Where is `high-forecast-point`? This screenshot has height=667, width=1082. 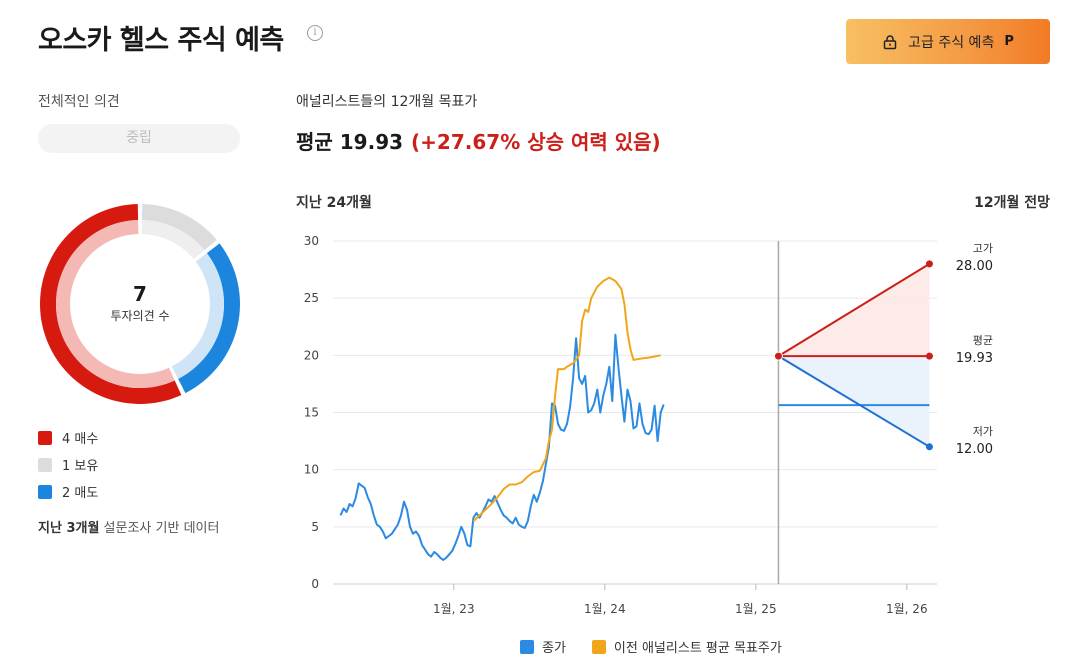 high-forecast-point is located at coordinates (929, 264).